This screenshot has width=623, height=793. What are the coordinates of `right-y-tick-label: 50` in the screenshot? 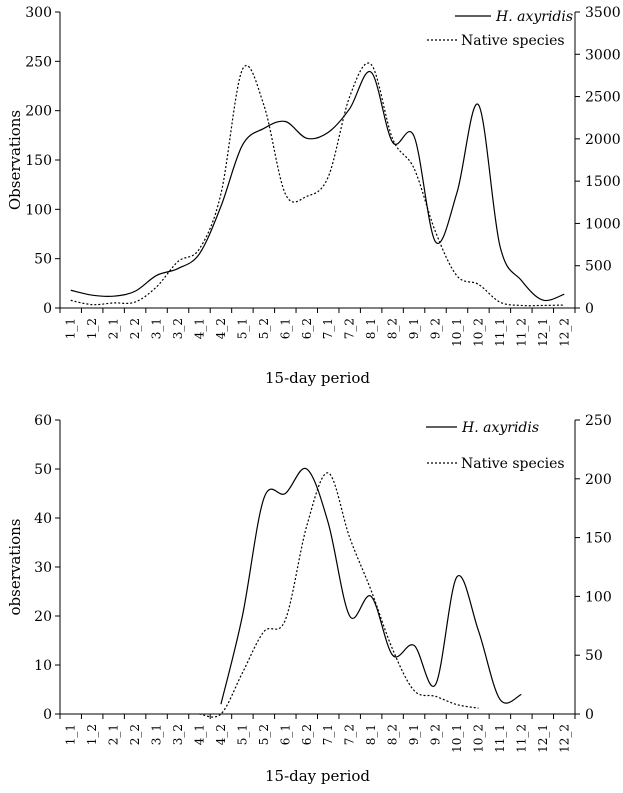 It's located at (594, 656).